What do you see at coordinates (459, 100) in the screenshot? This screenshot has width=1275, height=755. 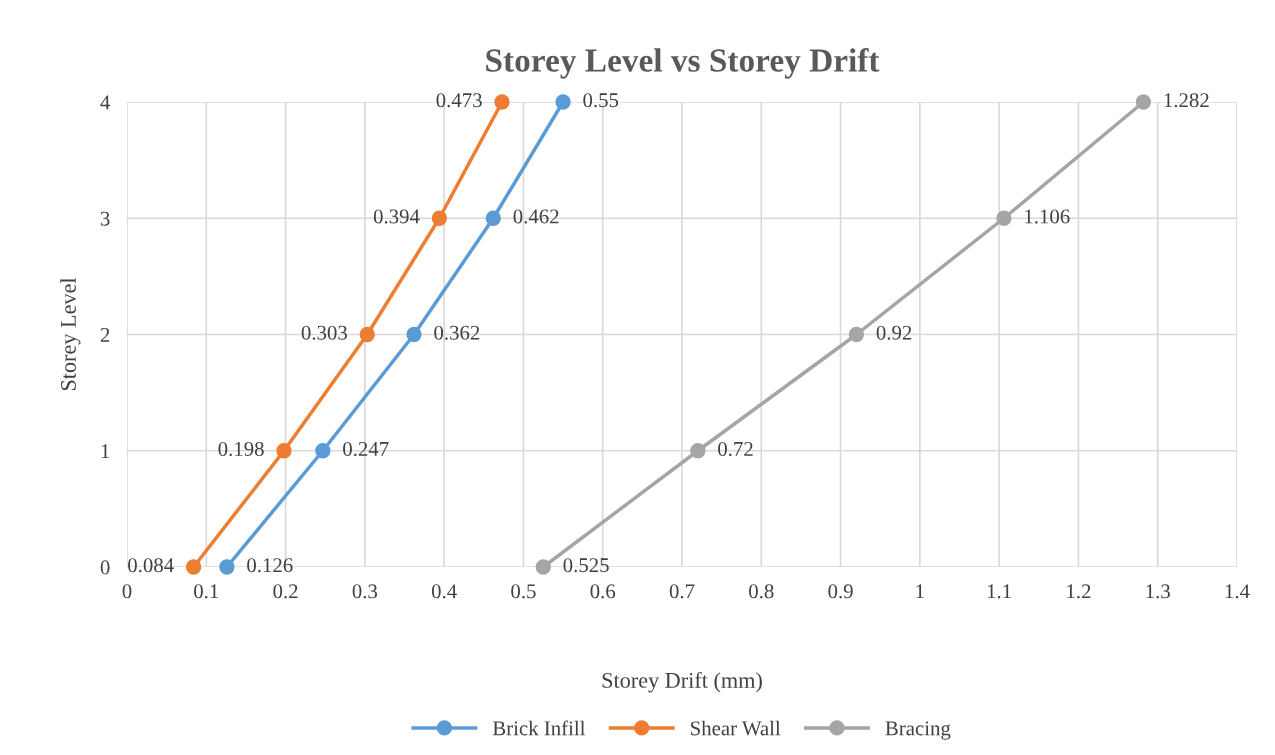 I see `annotation: 0.473` at bounding box center [459, 100].